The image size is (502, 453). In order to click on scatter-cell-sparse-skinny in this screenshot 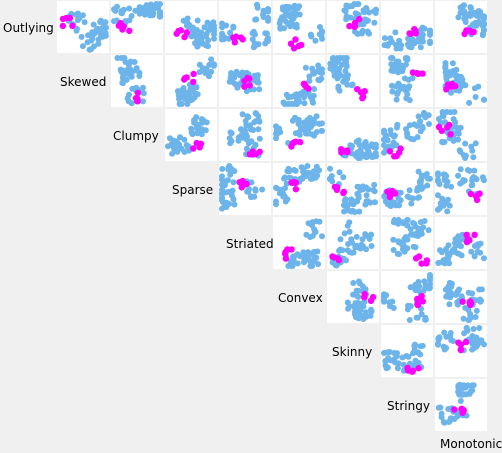, I will do `click(353, 189)`.